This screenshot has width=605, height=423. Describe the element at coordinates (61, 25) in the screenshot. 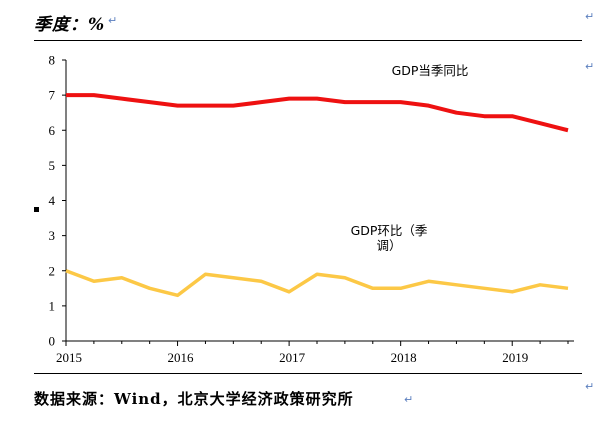

I see `header-label: 季度：` at that location.